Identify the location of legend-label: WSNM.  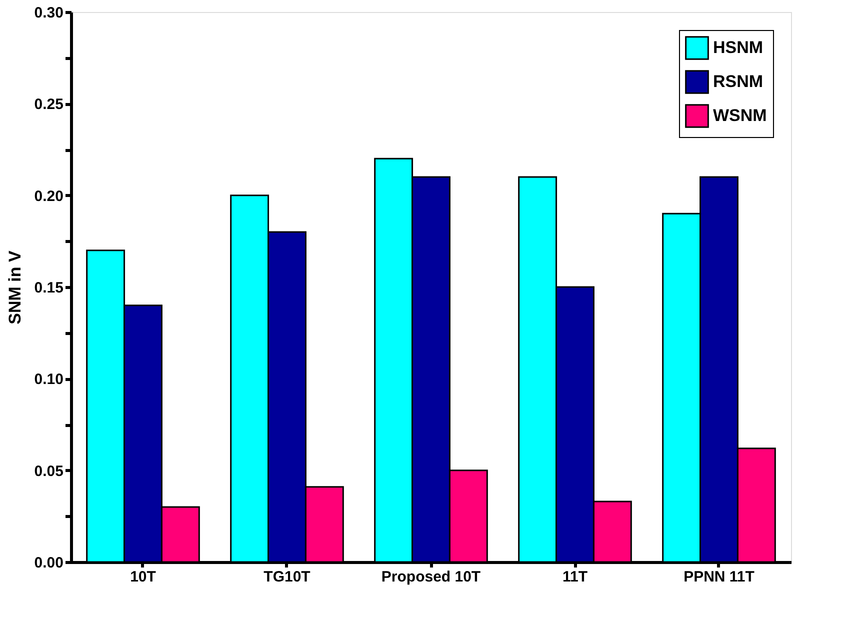
(740, 115).